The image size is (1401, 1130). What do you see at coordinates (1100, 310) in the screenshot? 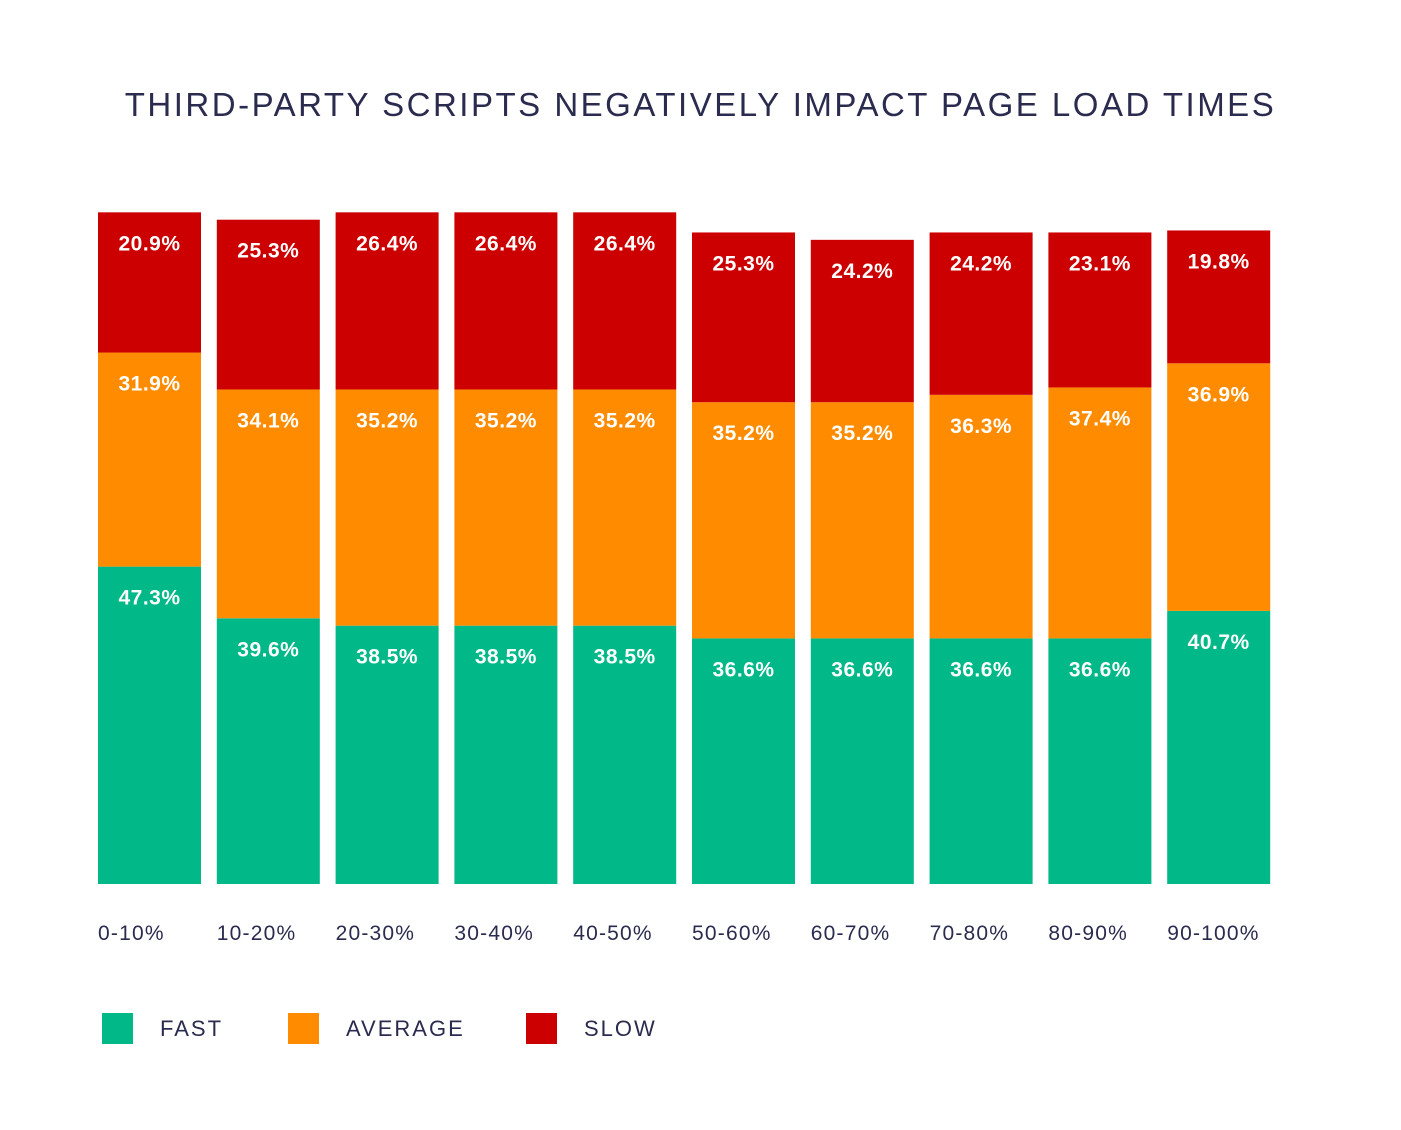
I see `bar-slow-80-90%` at bounding box center [1100, 310].